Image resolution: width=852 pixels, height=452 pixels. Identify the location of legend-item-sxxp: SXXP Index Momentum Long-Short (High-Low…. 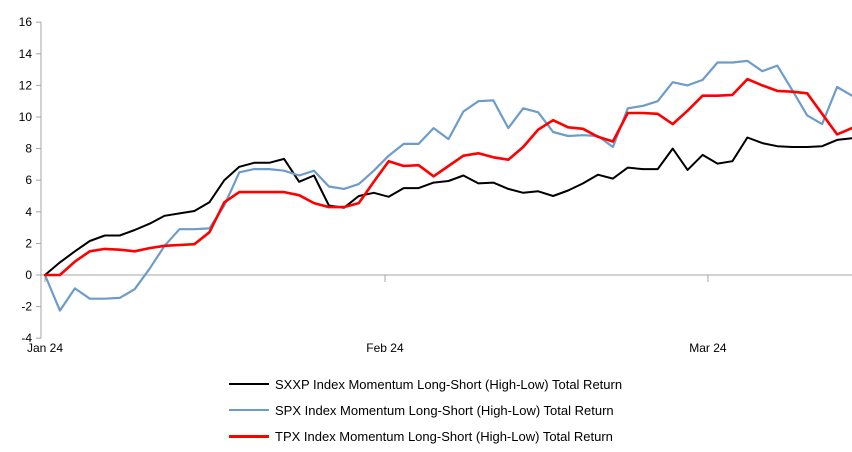
(425, 384).